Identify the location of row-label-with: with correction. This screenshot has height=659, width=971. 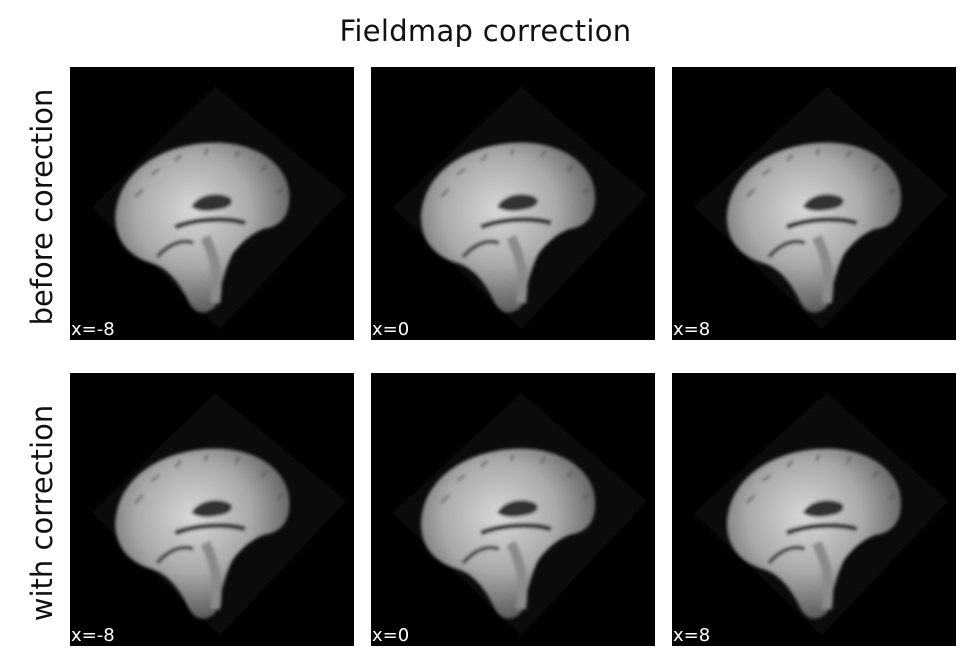
(42, 513).